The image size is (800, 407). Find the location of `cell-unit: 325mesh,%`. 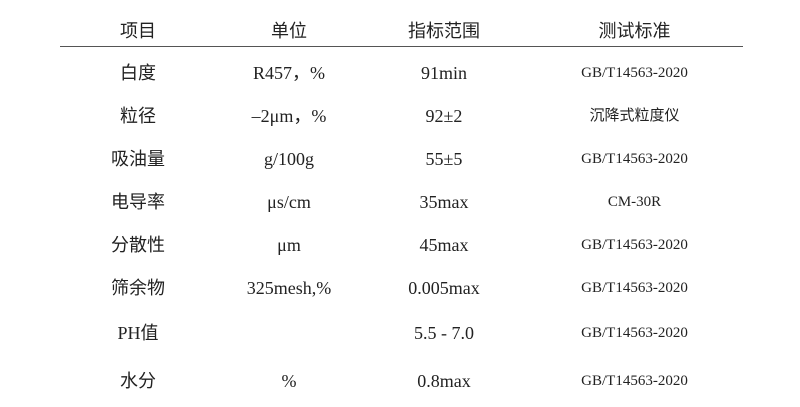

cell-unit: 325mesh,% is located at coordinates (289, 288).